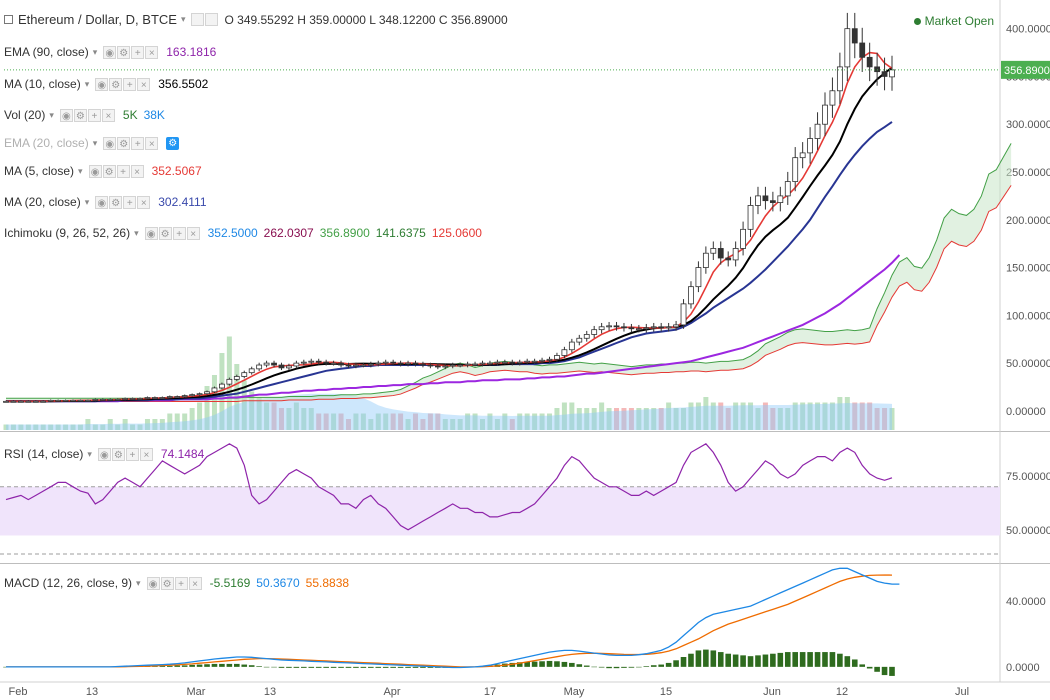  What do you see at coordinates (176, 171) in the screenshot?
I see `indicator-value: 352.5067` at bounding box center [176, 171].